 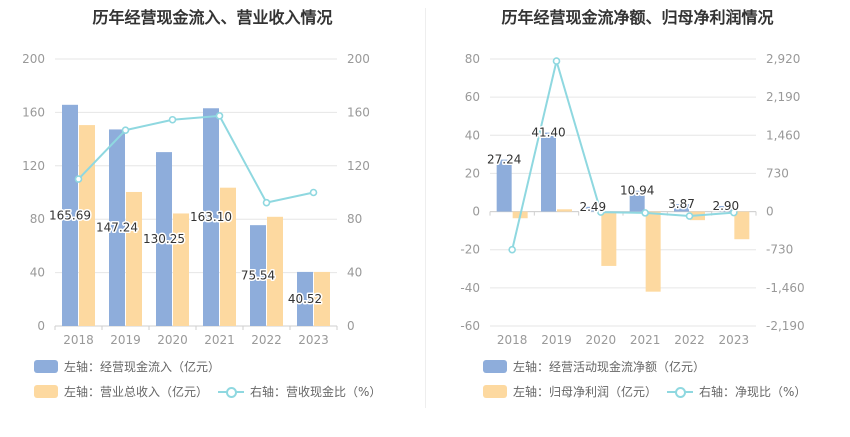 What do you see at coordinates (512, 340) in the screenshot?
I see `x-tick-label: 2018` at bounding box center [512, 340].